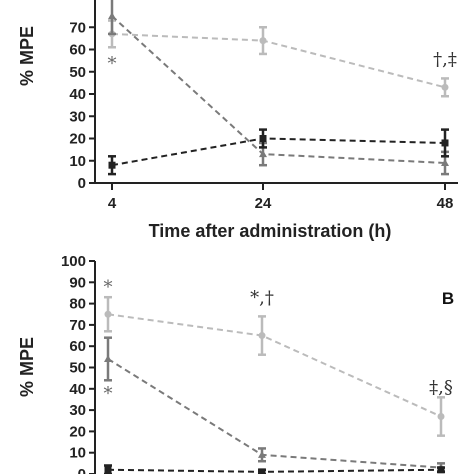 The image size is (474, 474). I want to click on panel-a-xlabel: Time after administration (h), so click(270, 231).